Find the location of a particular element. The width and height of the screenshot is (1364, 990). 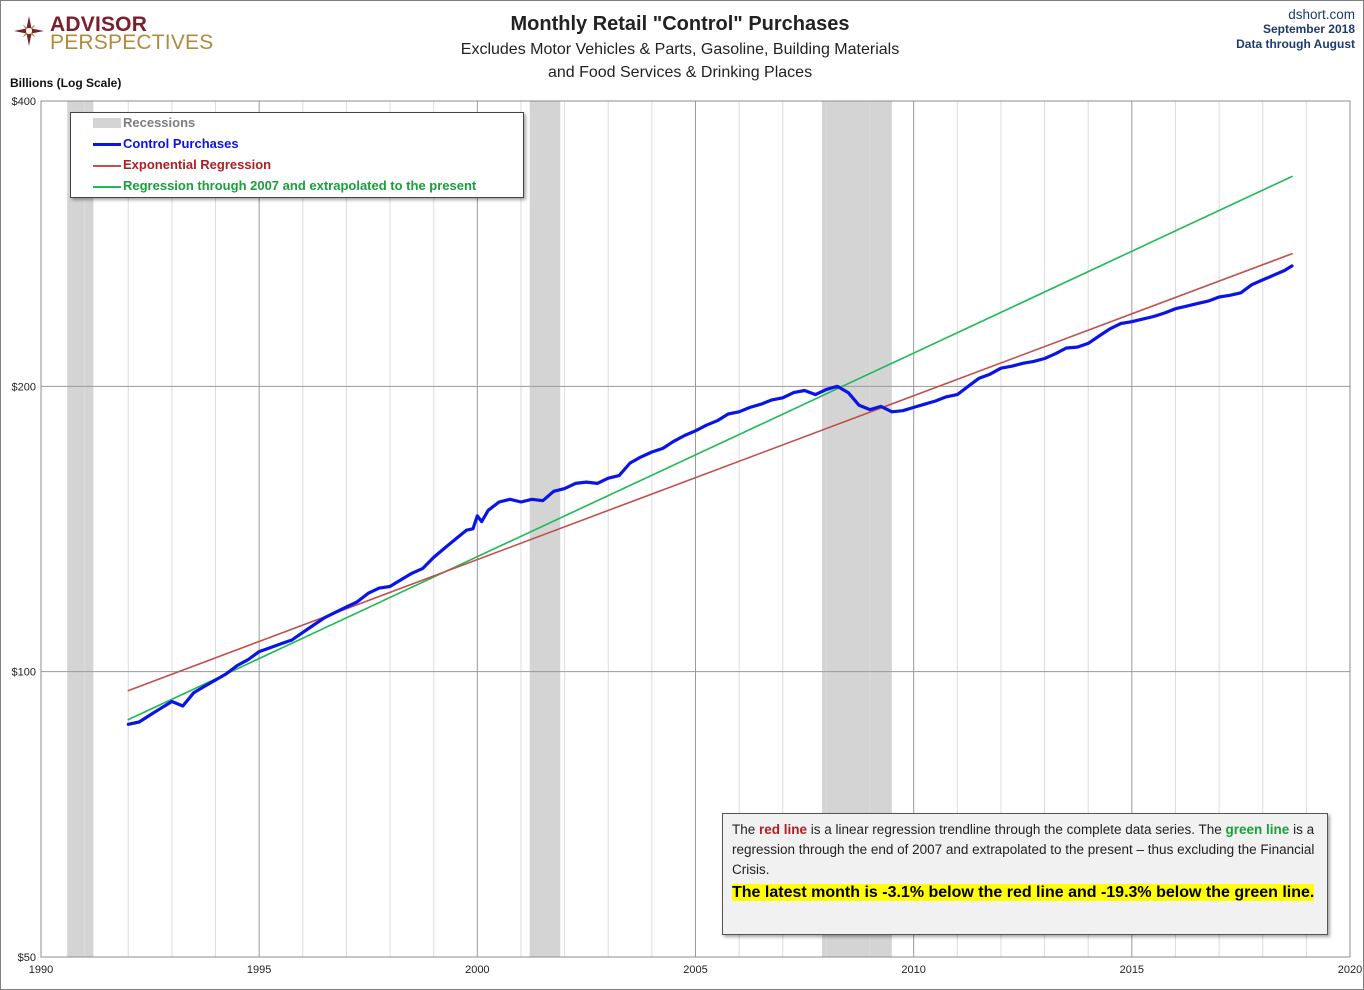

y-tick-label: $200 is located at coordinates (24, 387).